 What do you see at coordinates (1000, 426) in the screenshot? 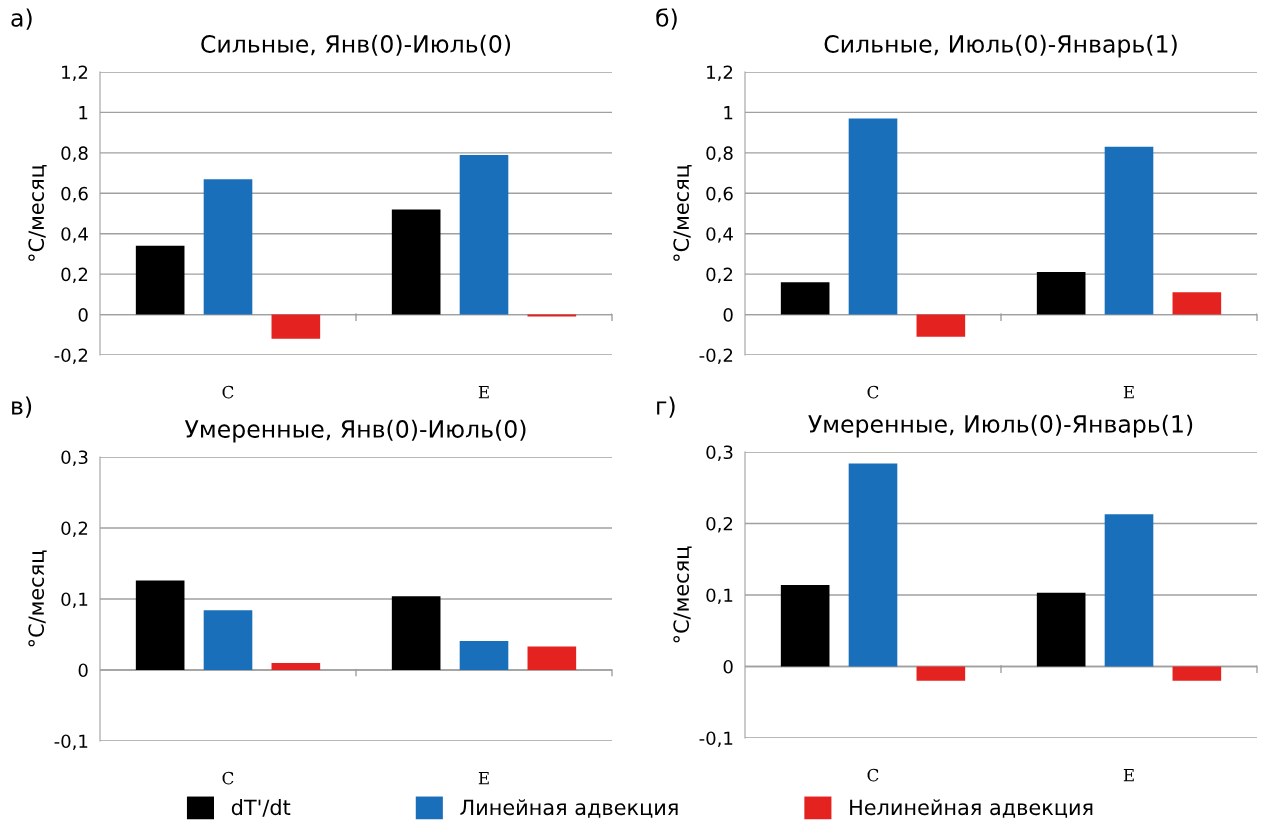
I see `chart-title: Умеренные, Июль(0)-Январь(1)` at bounding box center [1000, 426].